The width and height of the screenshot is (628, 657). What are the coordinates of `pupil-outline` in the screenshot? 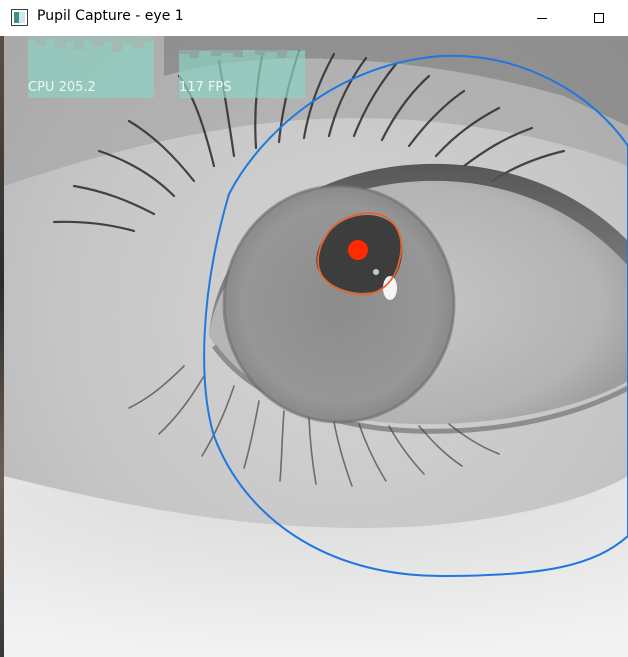 It's located at (360, 254).